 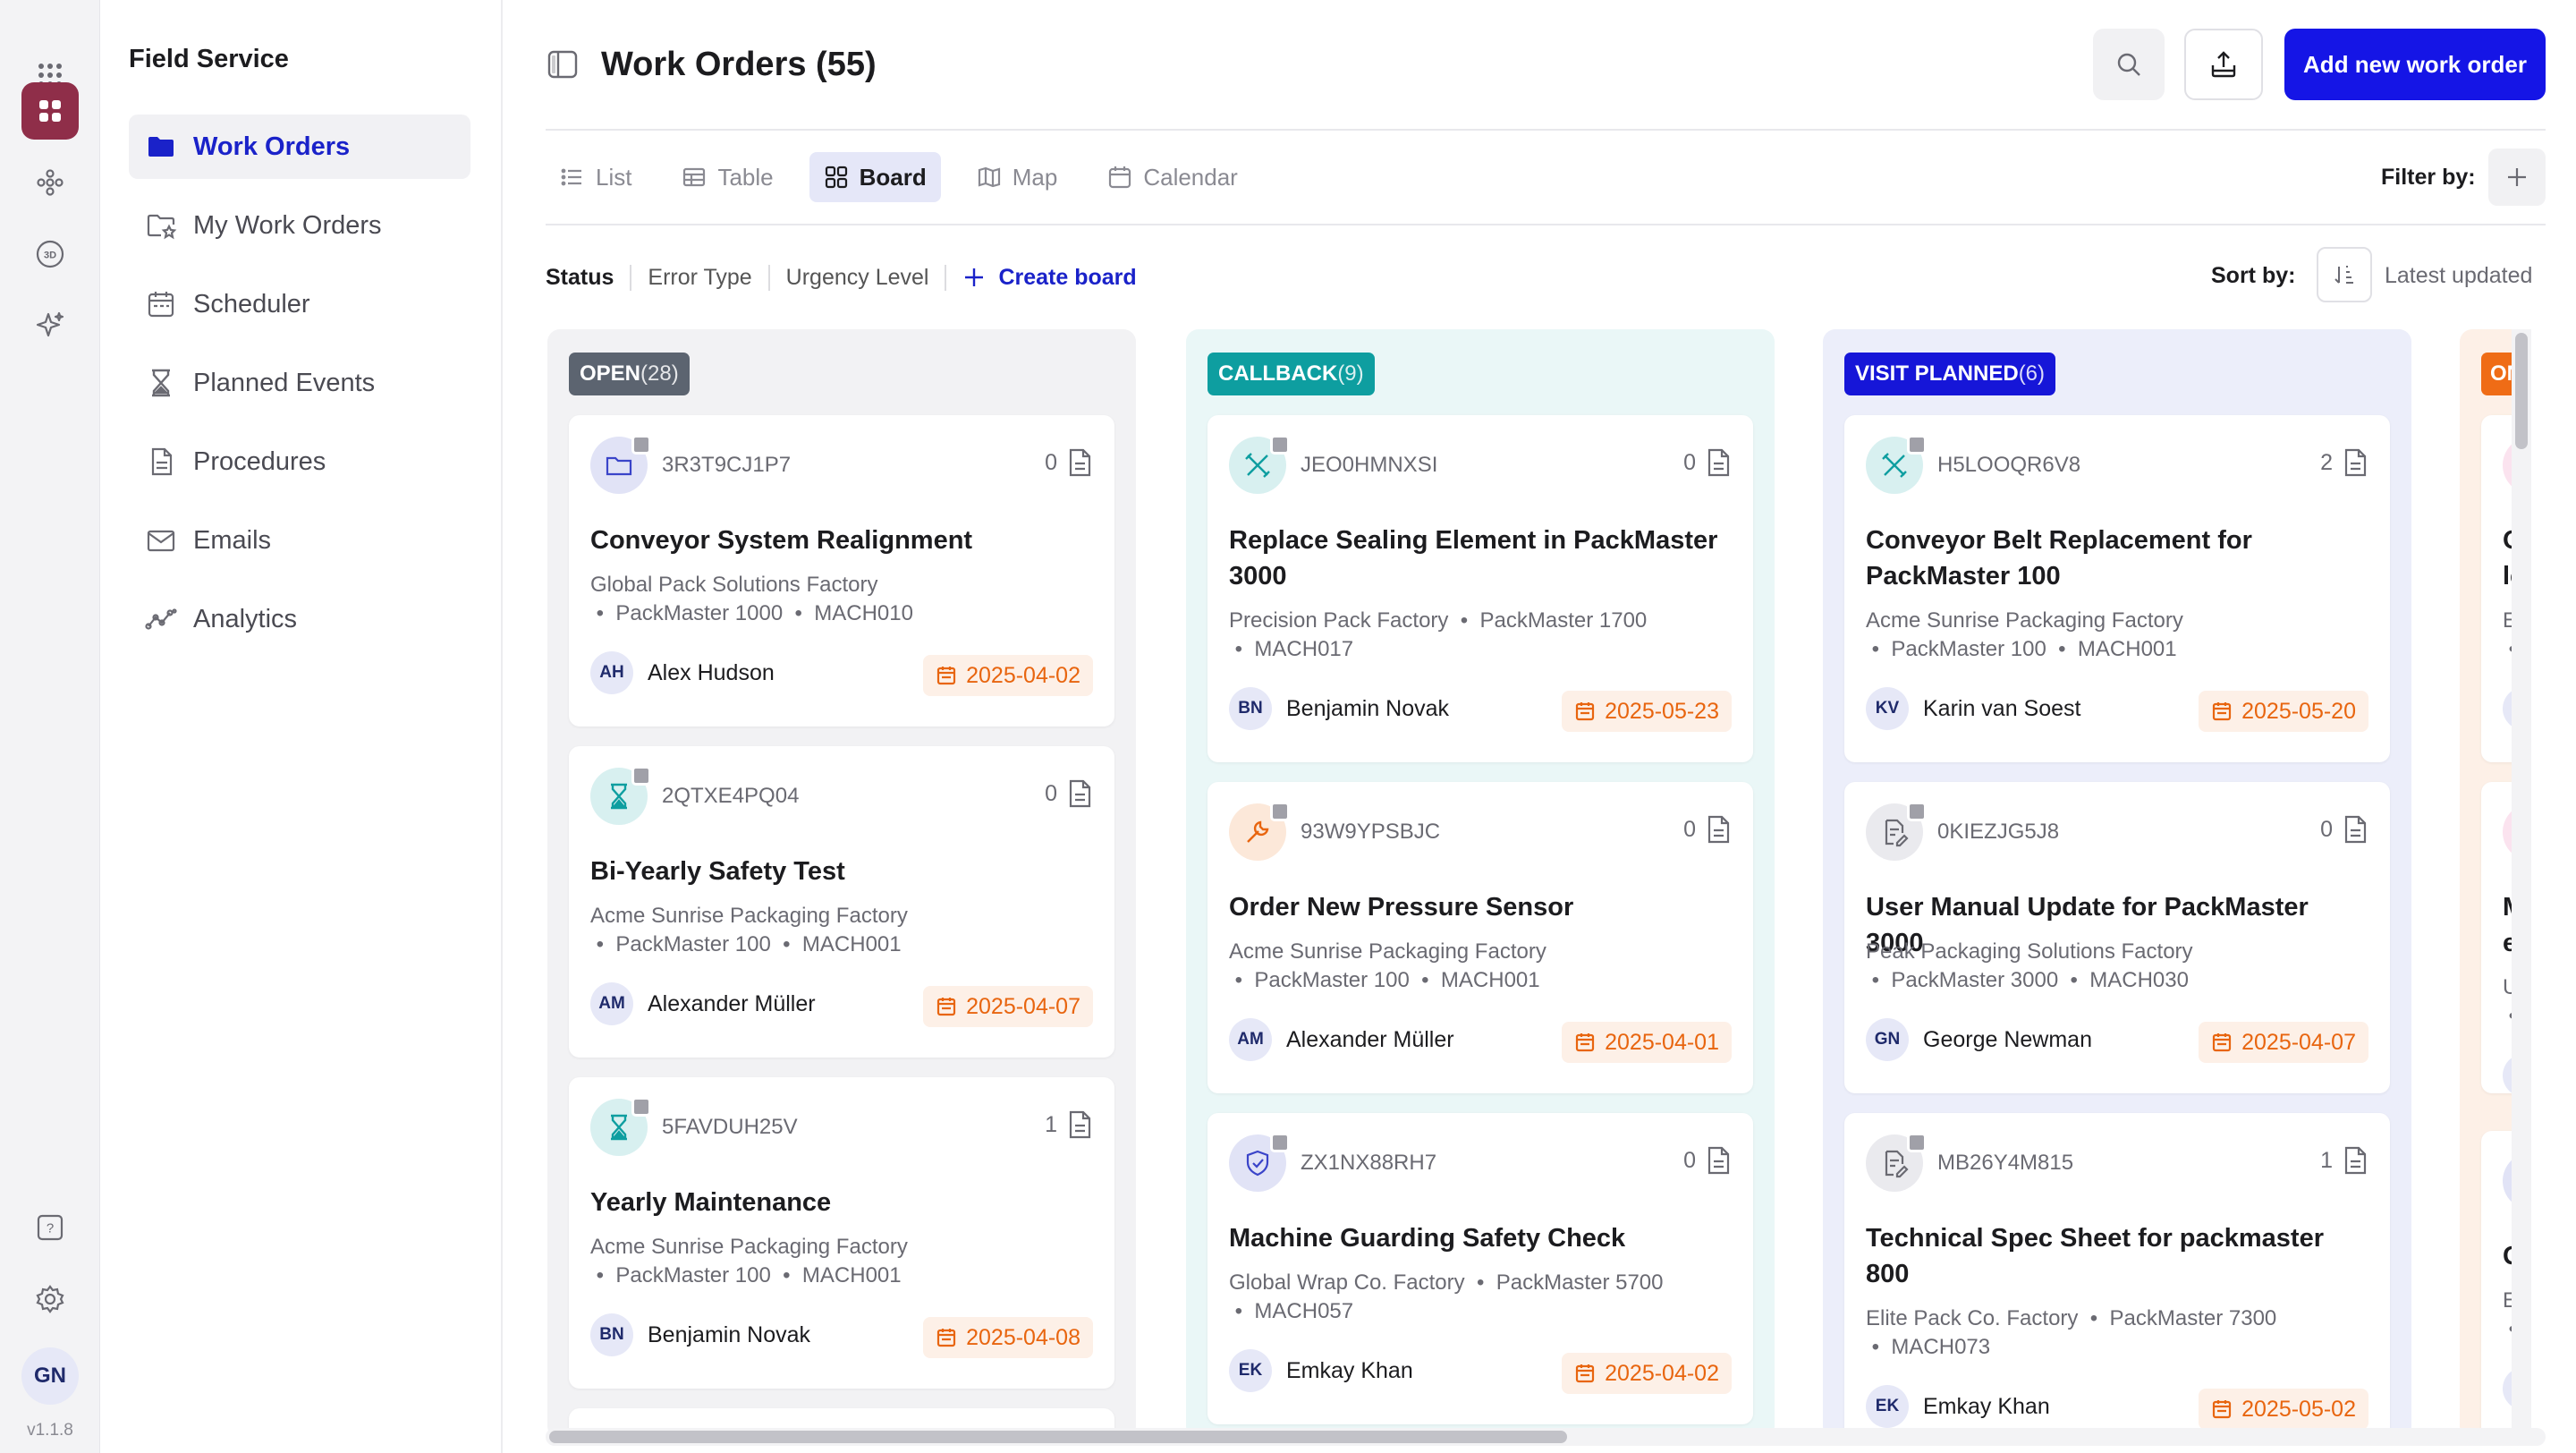 I want to click on nav-item-analytics: Analytics, so click(x=299, y=619).